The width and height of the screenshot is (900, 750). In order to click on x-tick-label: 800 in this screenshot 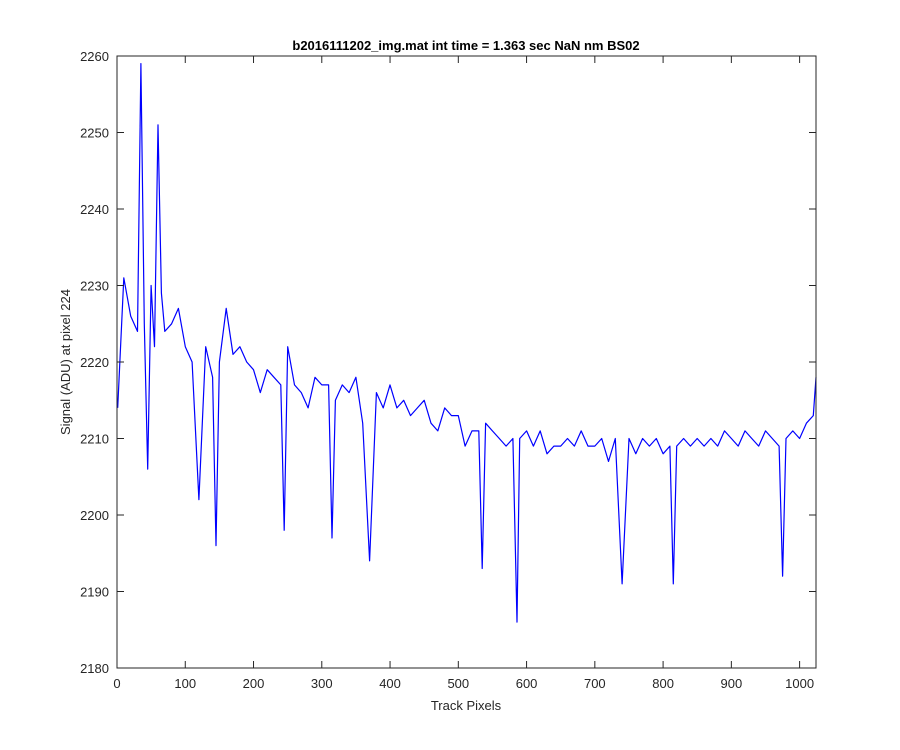, I will do `click(663, 683)`.